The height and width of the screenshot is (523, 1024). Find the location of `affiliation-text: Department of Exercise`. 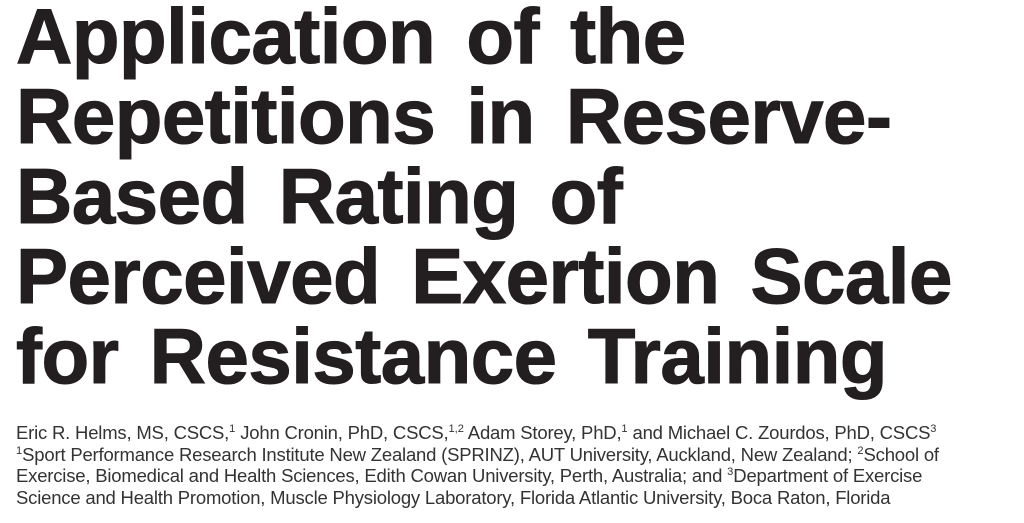

affiliation-text: Department of Exercise is located at coordinates (828, 475).